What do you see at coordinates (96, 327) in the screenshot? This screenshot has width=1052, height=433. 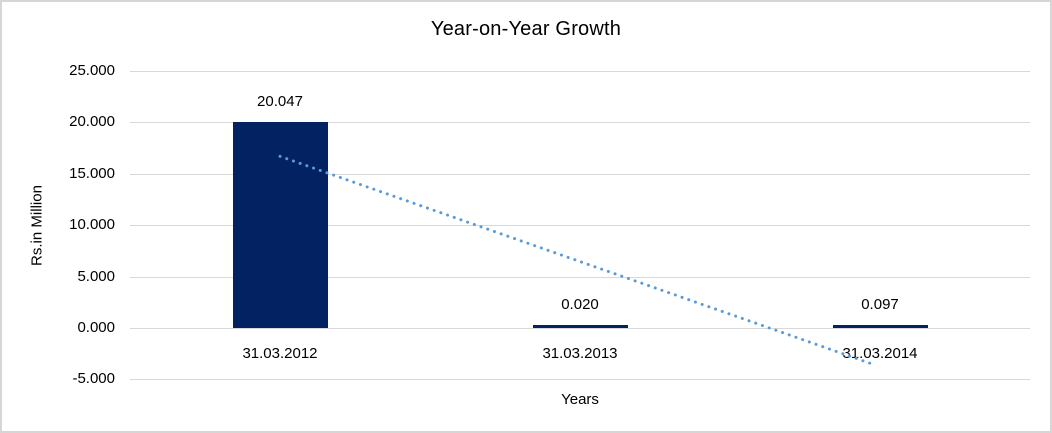 I see `y-tick-label: 0.000` at bounding box center [96, 327].